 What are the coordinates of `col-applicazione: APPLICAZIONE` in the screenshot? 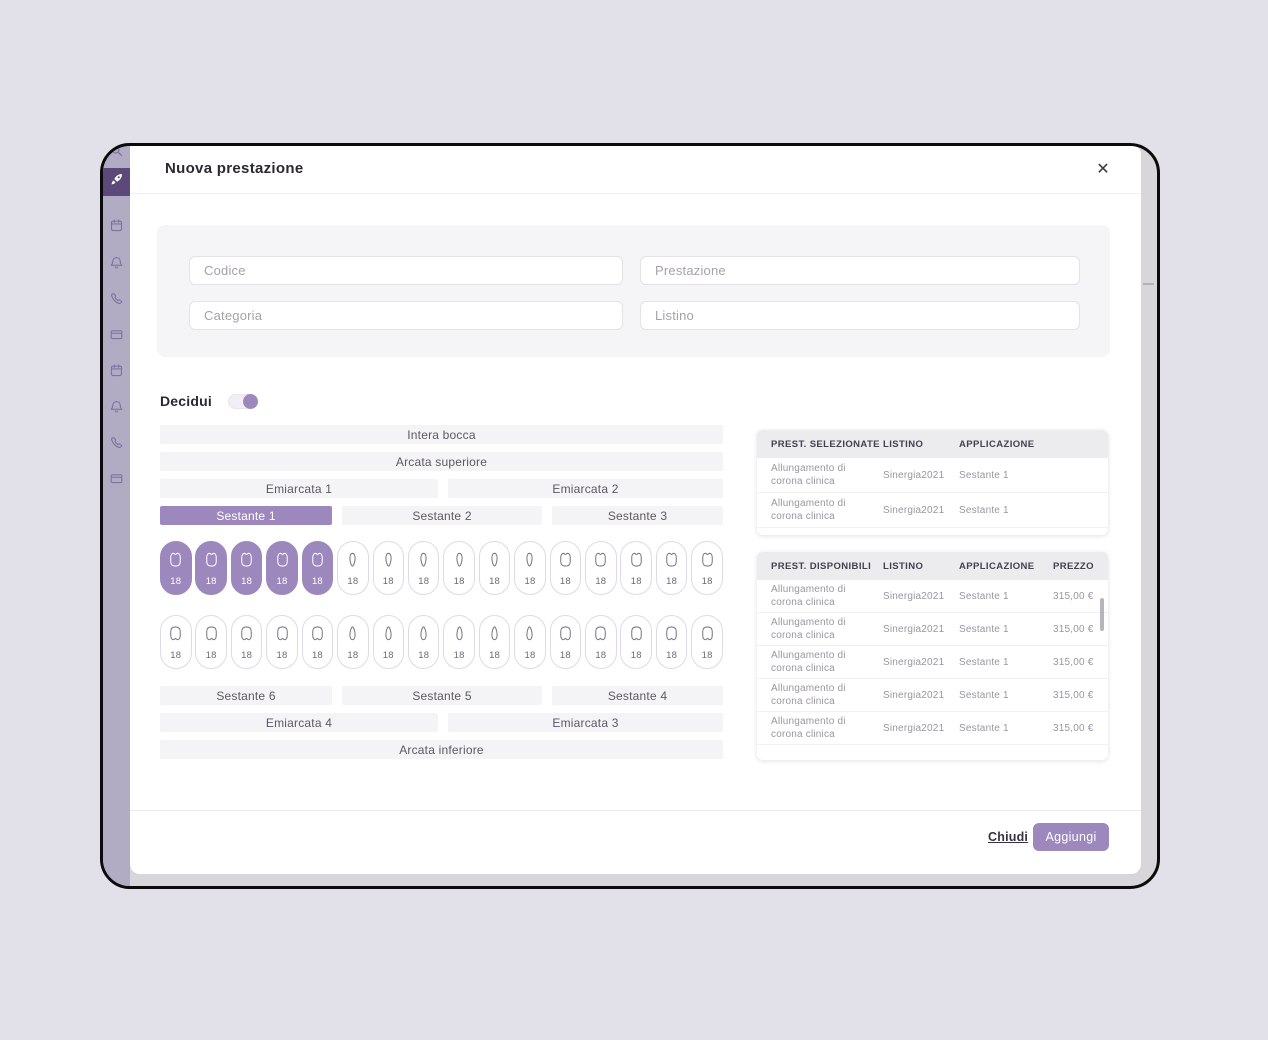 It's located at (997, 444).